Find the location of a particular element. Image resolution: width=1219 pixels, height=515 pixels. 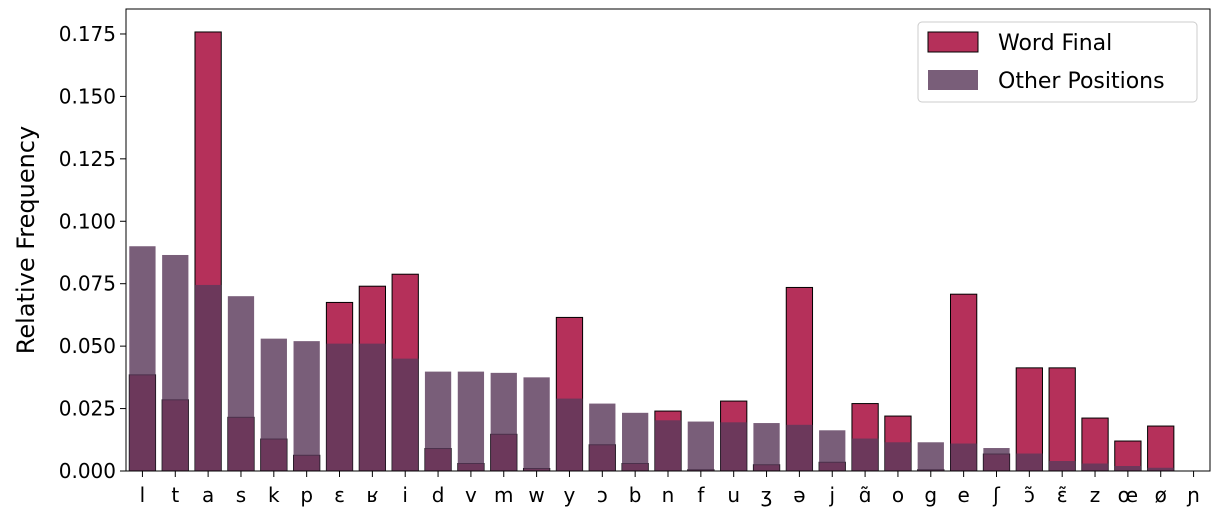

x-tick-label: z is located at coordinates (1095, 495).